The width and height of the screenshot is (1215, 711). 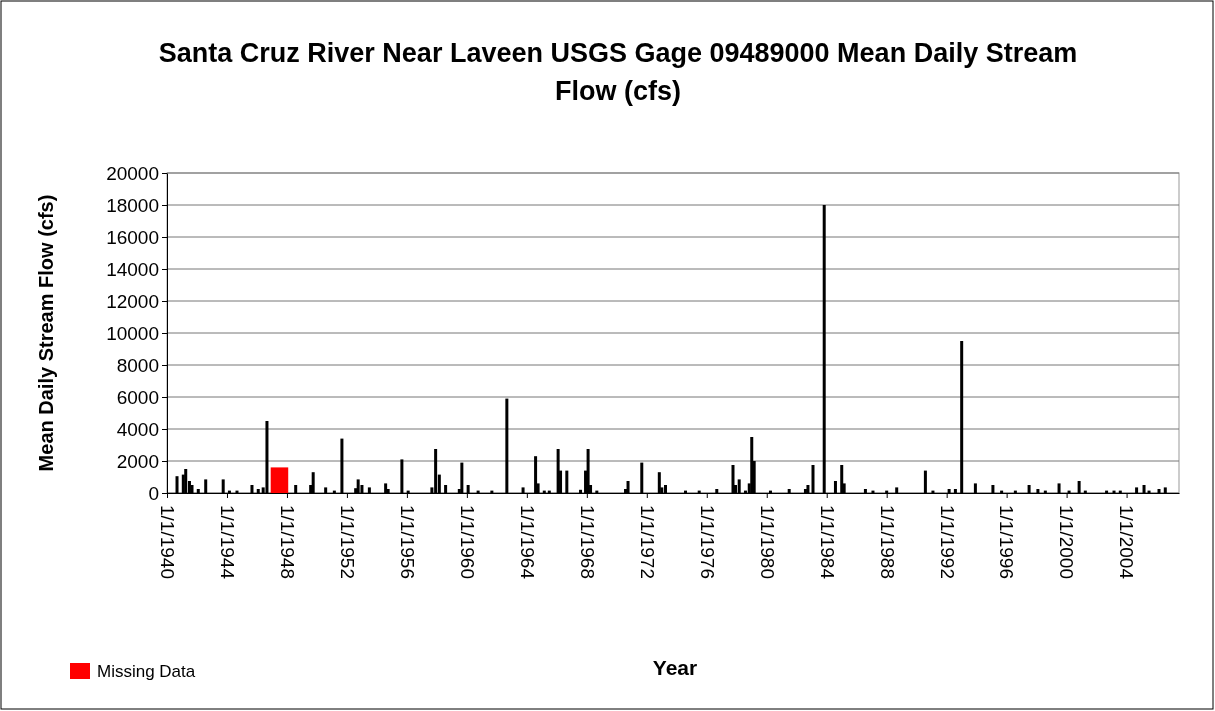 What do you see at coordinates (137, 430) in the screenshot?
I see `y-tick-label: 4000` at bounding box center [137, 430].